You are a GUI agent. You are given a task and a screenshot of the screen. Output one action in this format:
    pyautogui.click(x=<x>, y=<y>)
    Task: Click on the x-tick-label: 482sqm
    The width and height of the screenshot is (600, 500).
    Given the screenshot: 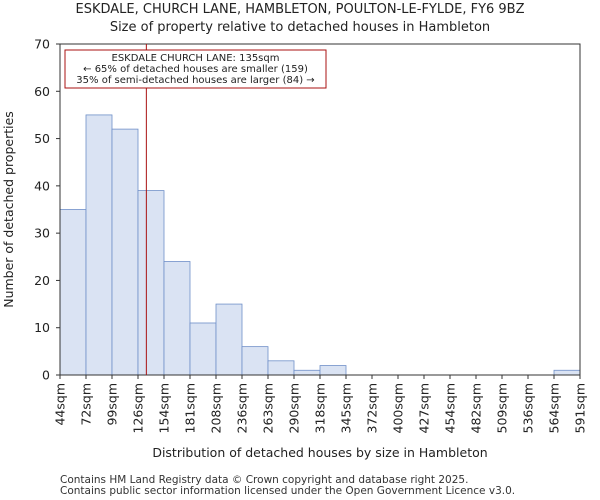 What is the action you would take?
    pyautogui.click(x=476, y=408)
    